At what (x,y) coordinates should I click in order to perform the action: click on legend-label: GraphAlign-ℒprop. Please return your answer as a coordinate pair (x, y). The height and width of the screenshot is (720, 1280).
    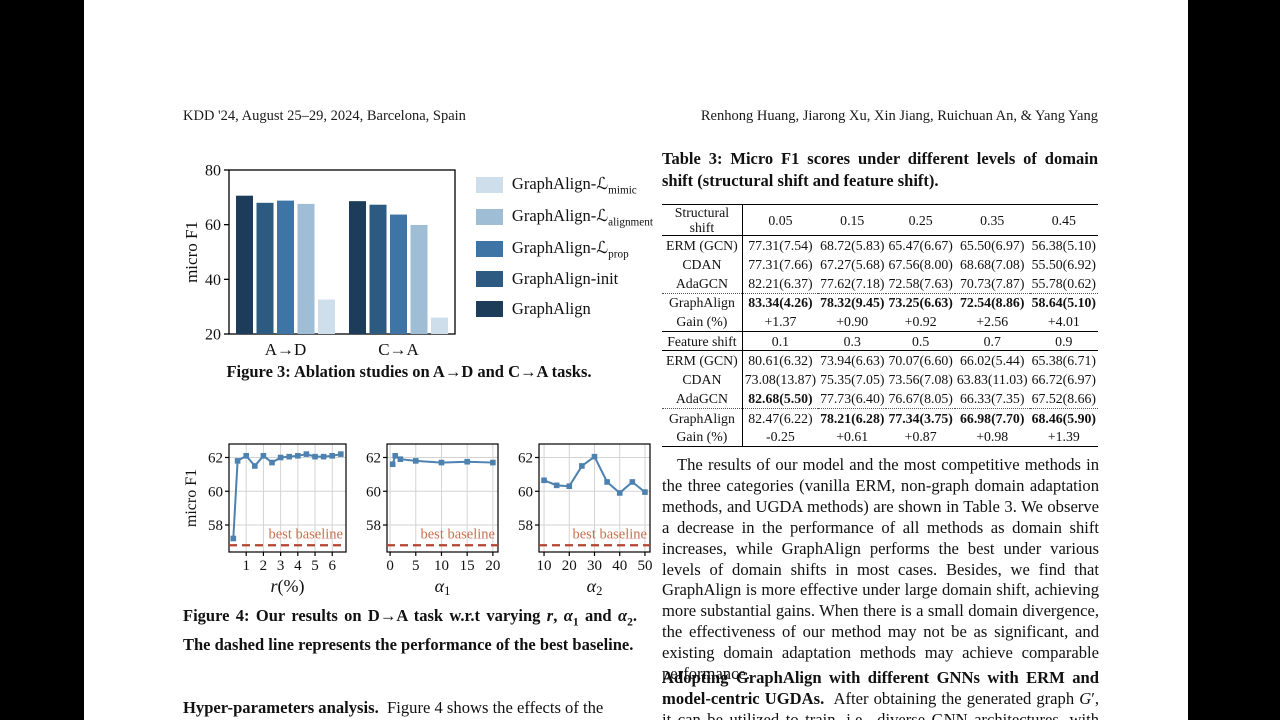
    Looking at the image, I should click on (570, 248).